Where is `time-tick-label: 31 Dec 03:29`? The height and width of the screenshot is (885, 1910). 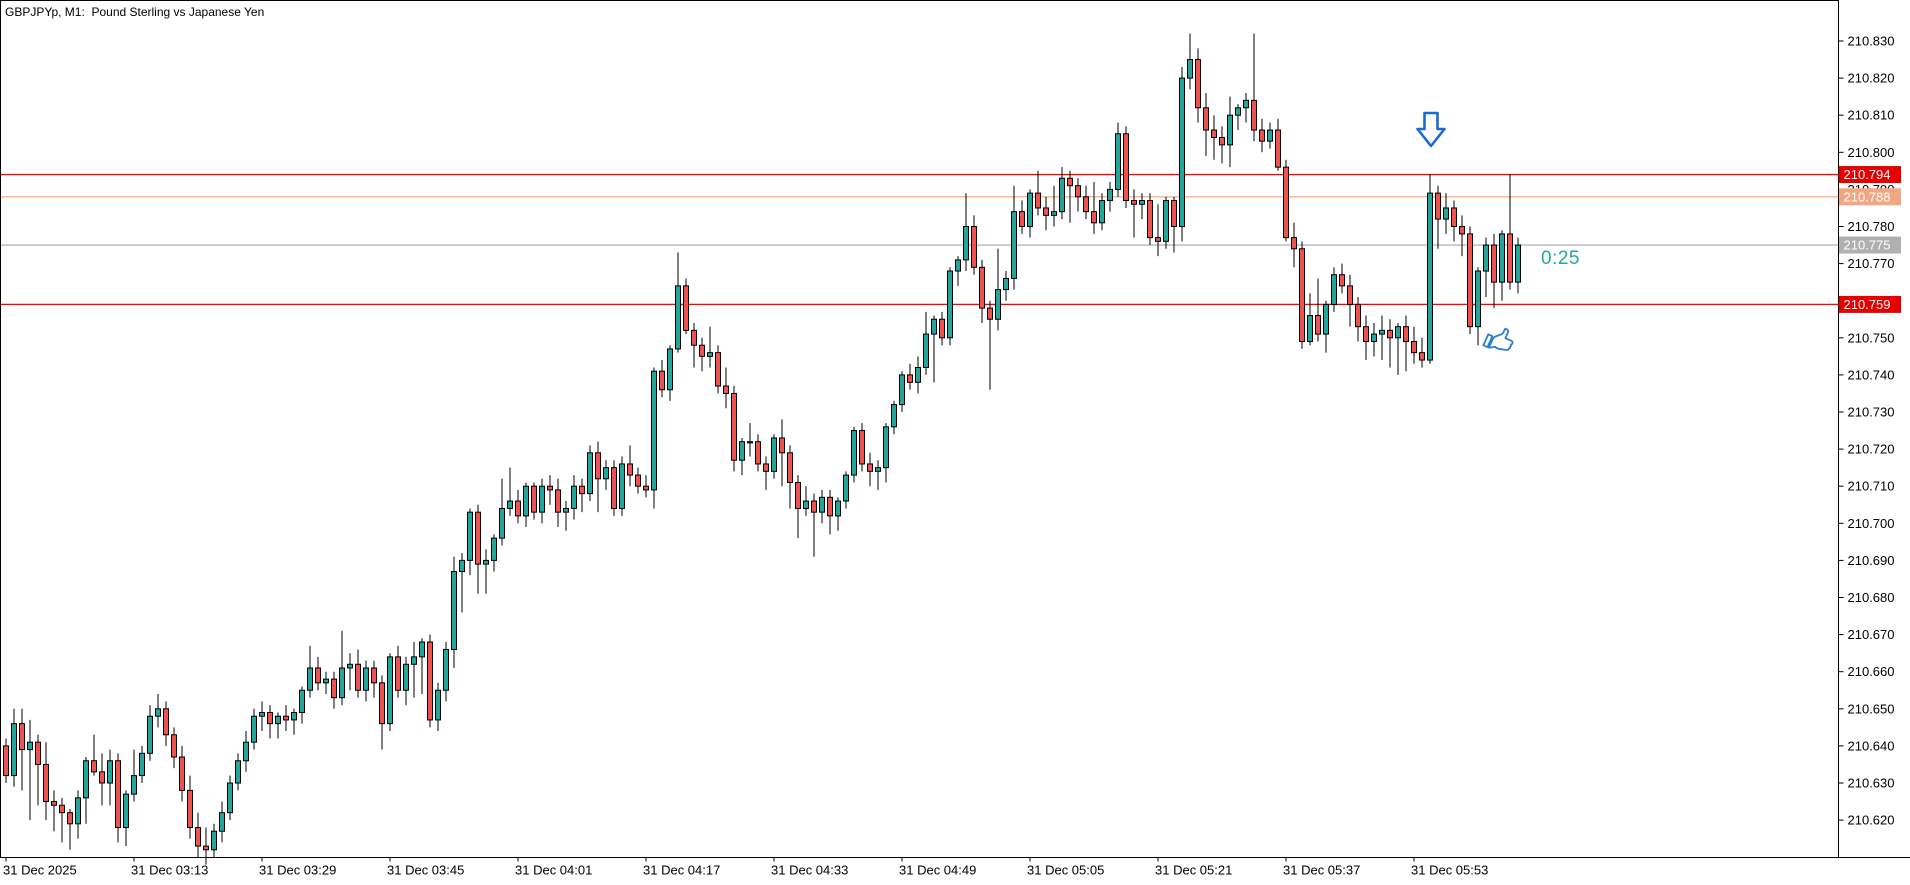 time-tick-label: 31 Dec 03:29 is located at coordinates (297, 870).